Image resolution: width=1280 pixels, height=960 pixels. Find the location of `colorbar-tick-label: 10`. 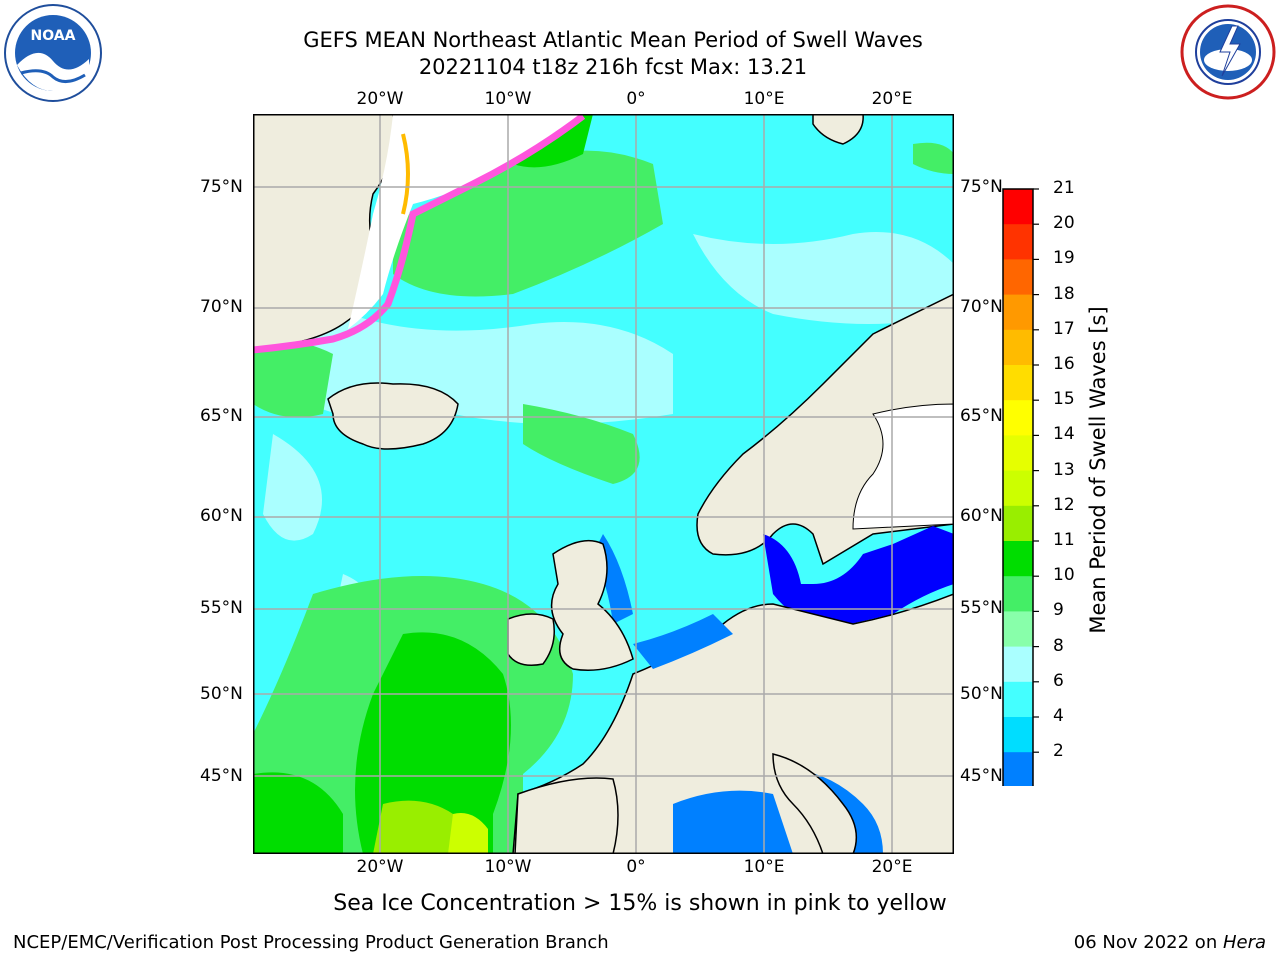

colorbar-tick-label: 10 is located at coordinates (1064, 575).